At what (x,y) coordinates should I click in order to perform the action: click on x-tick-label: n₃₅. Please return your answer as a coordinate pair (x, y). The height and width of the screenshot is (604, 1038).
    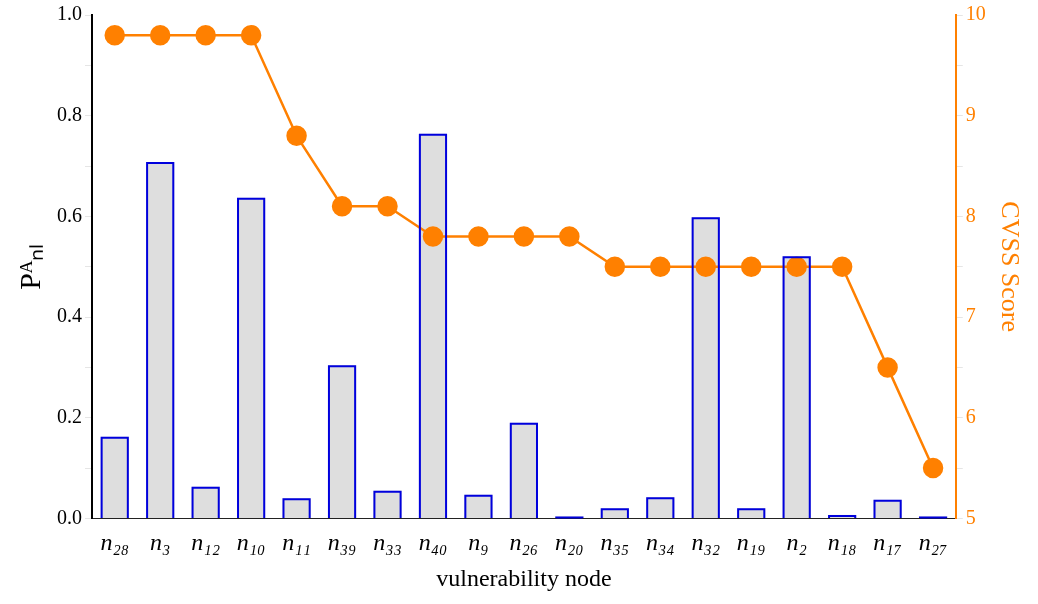
    Looking at the image, I should click on (615, 542).